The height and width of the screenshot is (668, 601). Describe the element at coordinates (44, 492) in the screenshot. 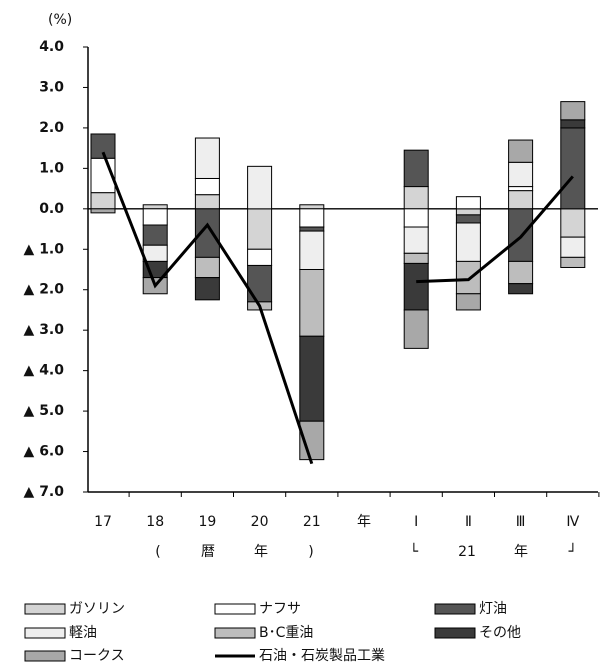

I see `y-tick-label: ▲ 7.0` at that location.